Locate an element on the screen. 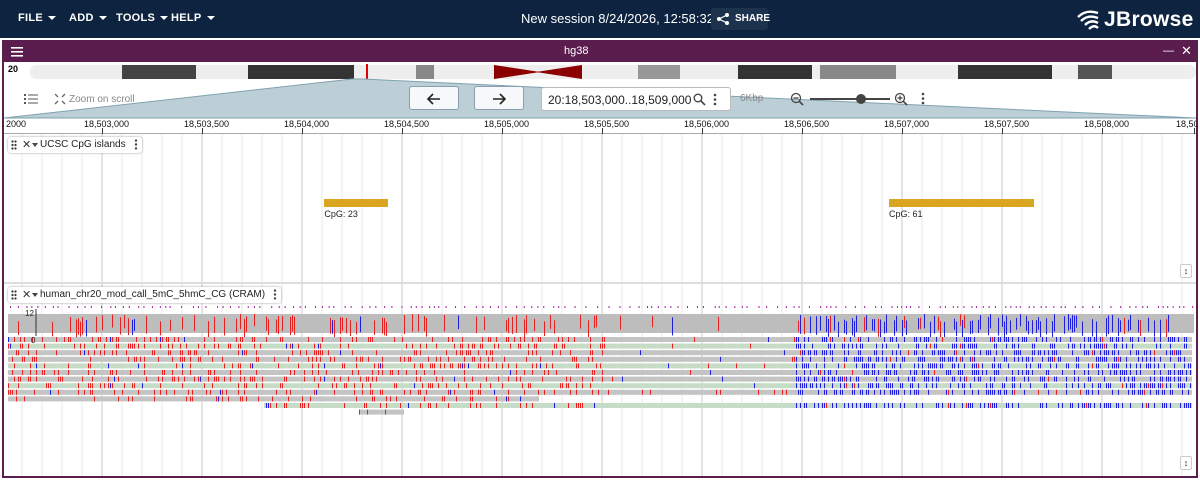 The width and height of the screenshot is (1200, 480). track-selector-icon is located at coordinates (31, 99).